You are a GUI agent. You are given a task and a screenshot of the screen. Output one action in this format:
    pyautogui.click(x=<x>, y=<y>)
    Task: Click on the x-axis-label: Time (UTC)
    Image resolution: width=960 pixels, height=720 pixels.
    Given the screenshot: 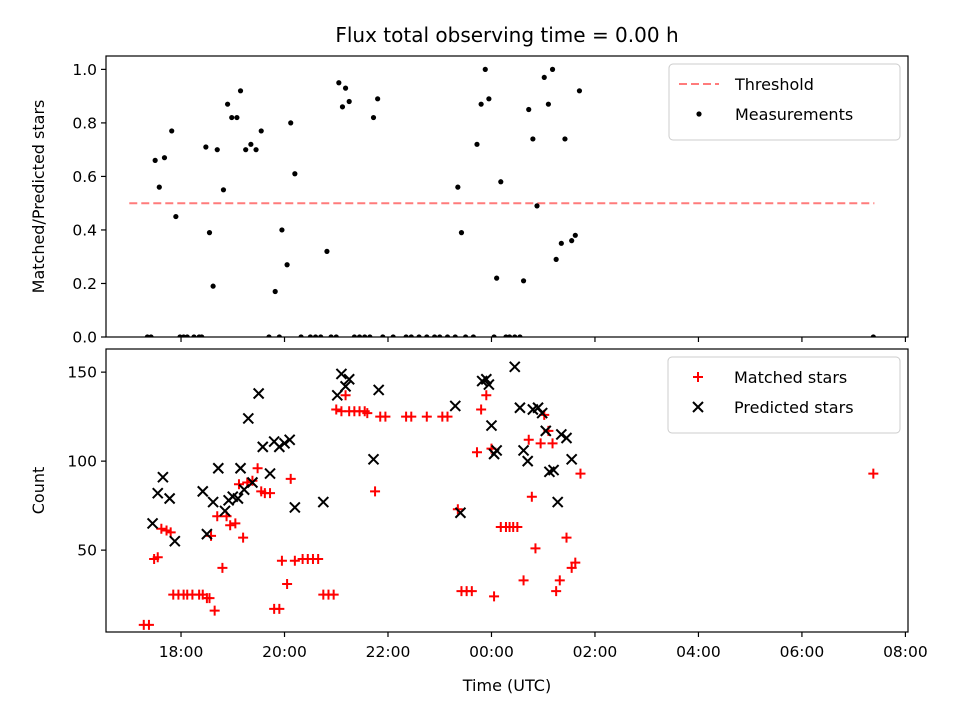 What is the action you would take?
    pyautogui.click(x=506, y=685)
    